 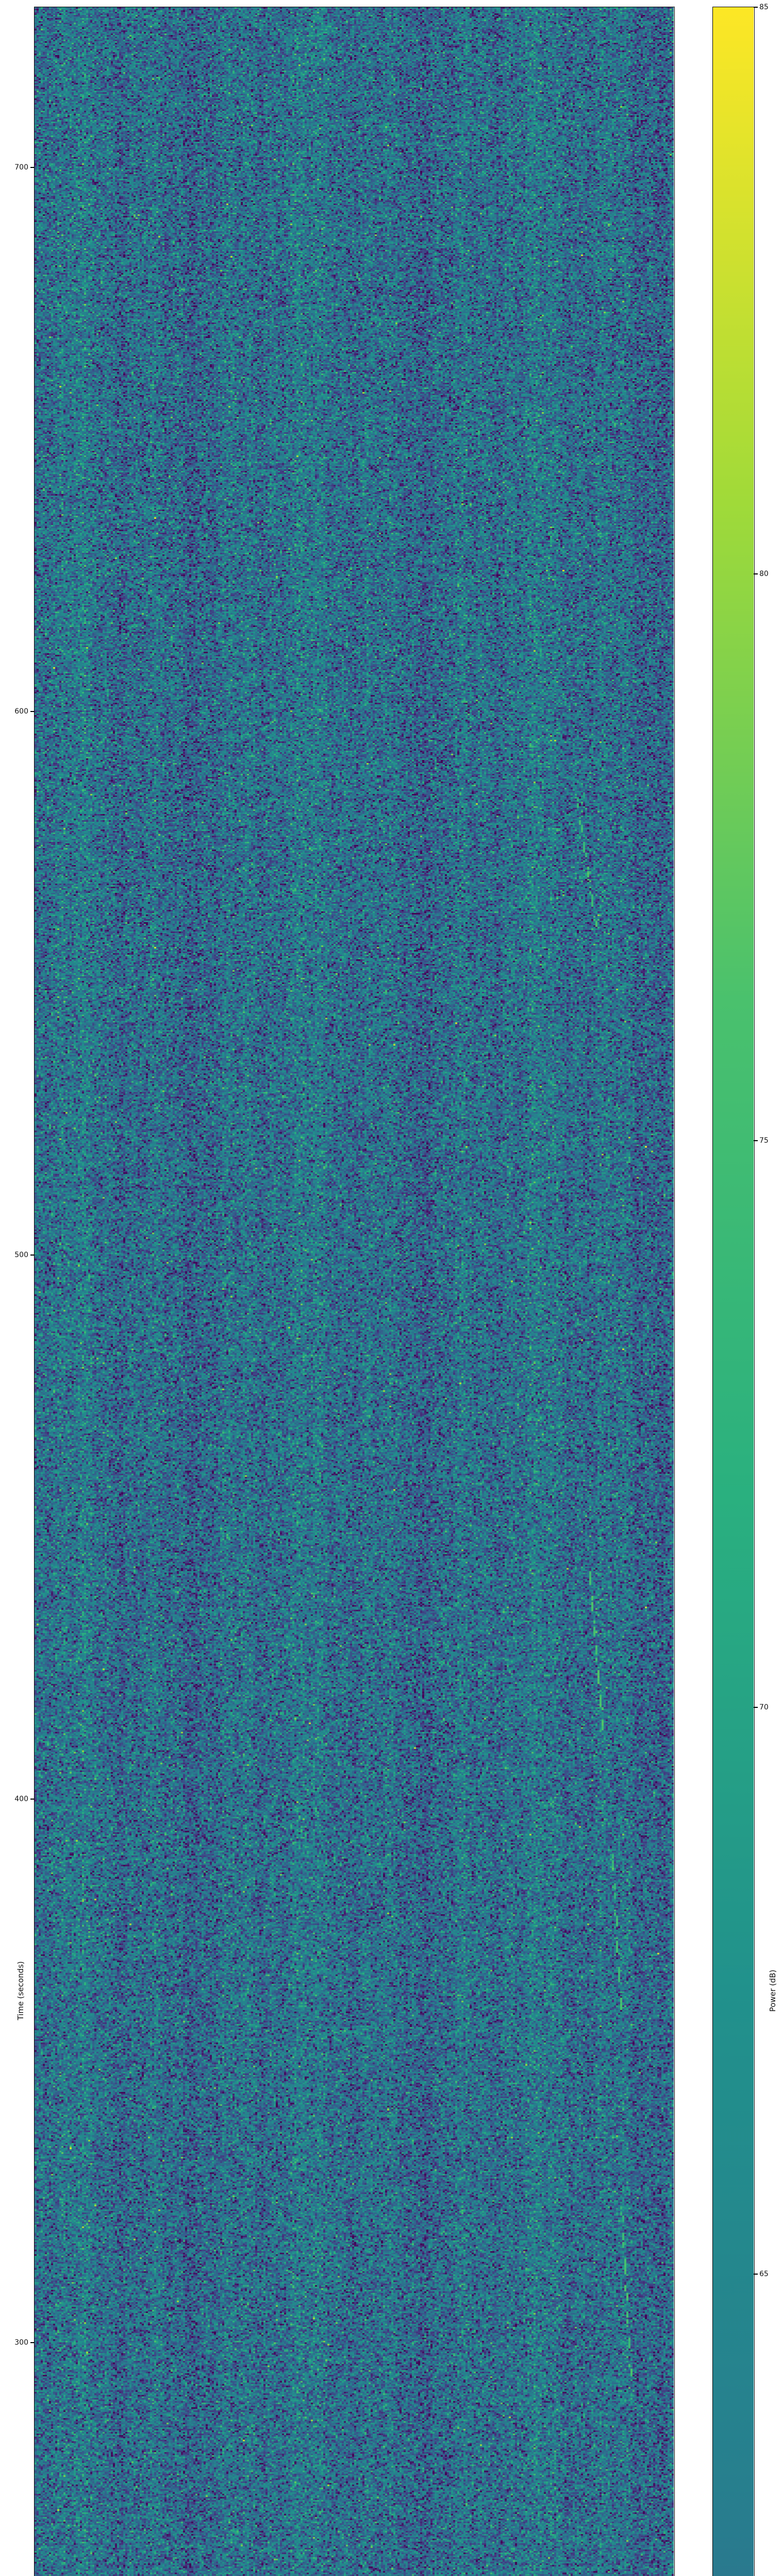 I want to click on colorbar-tick-label: 65, so click(x=764, y=2274).